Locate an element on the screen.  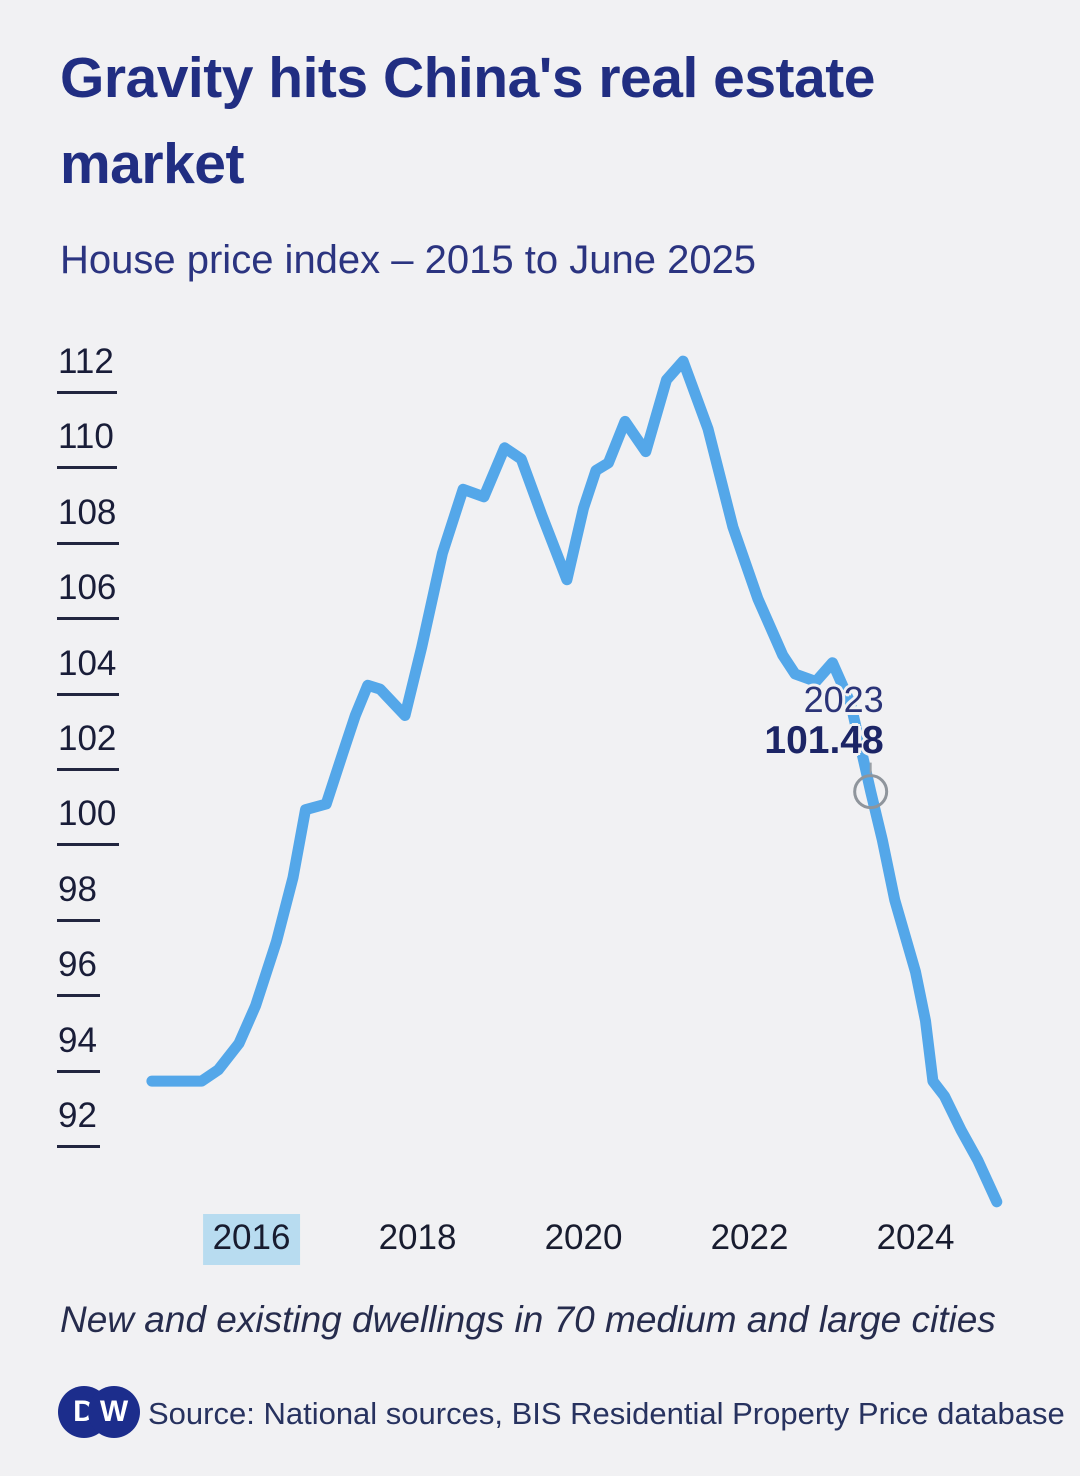
y-tick-label-108: 108 is located at coordinates (88, 519).